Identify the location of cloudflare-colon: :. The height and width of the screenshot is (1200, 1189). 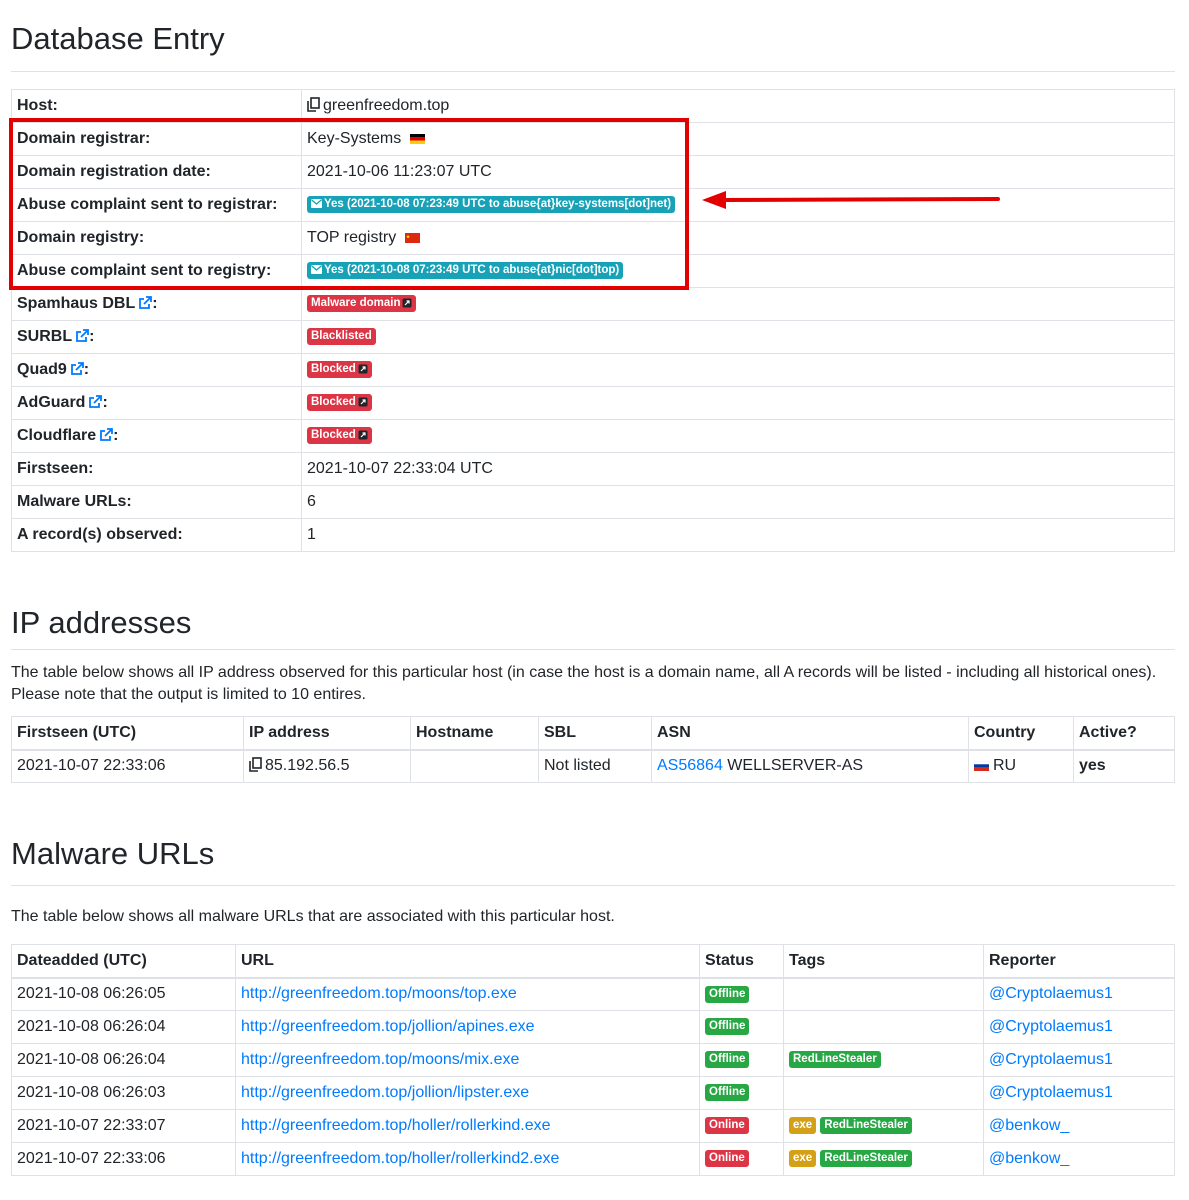
(116, 435).